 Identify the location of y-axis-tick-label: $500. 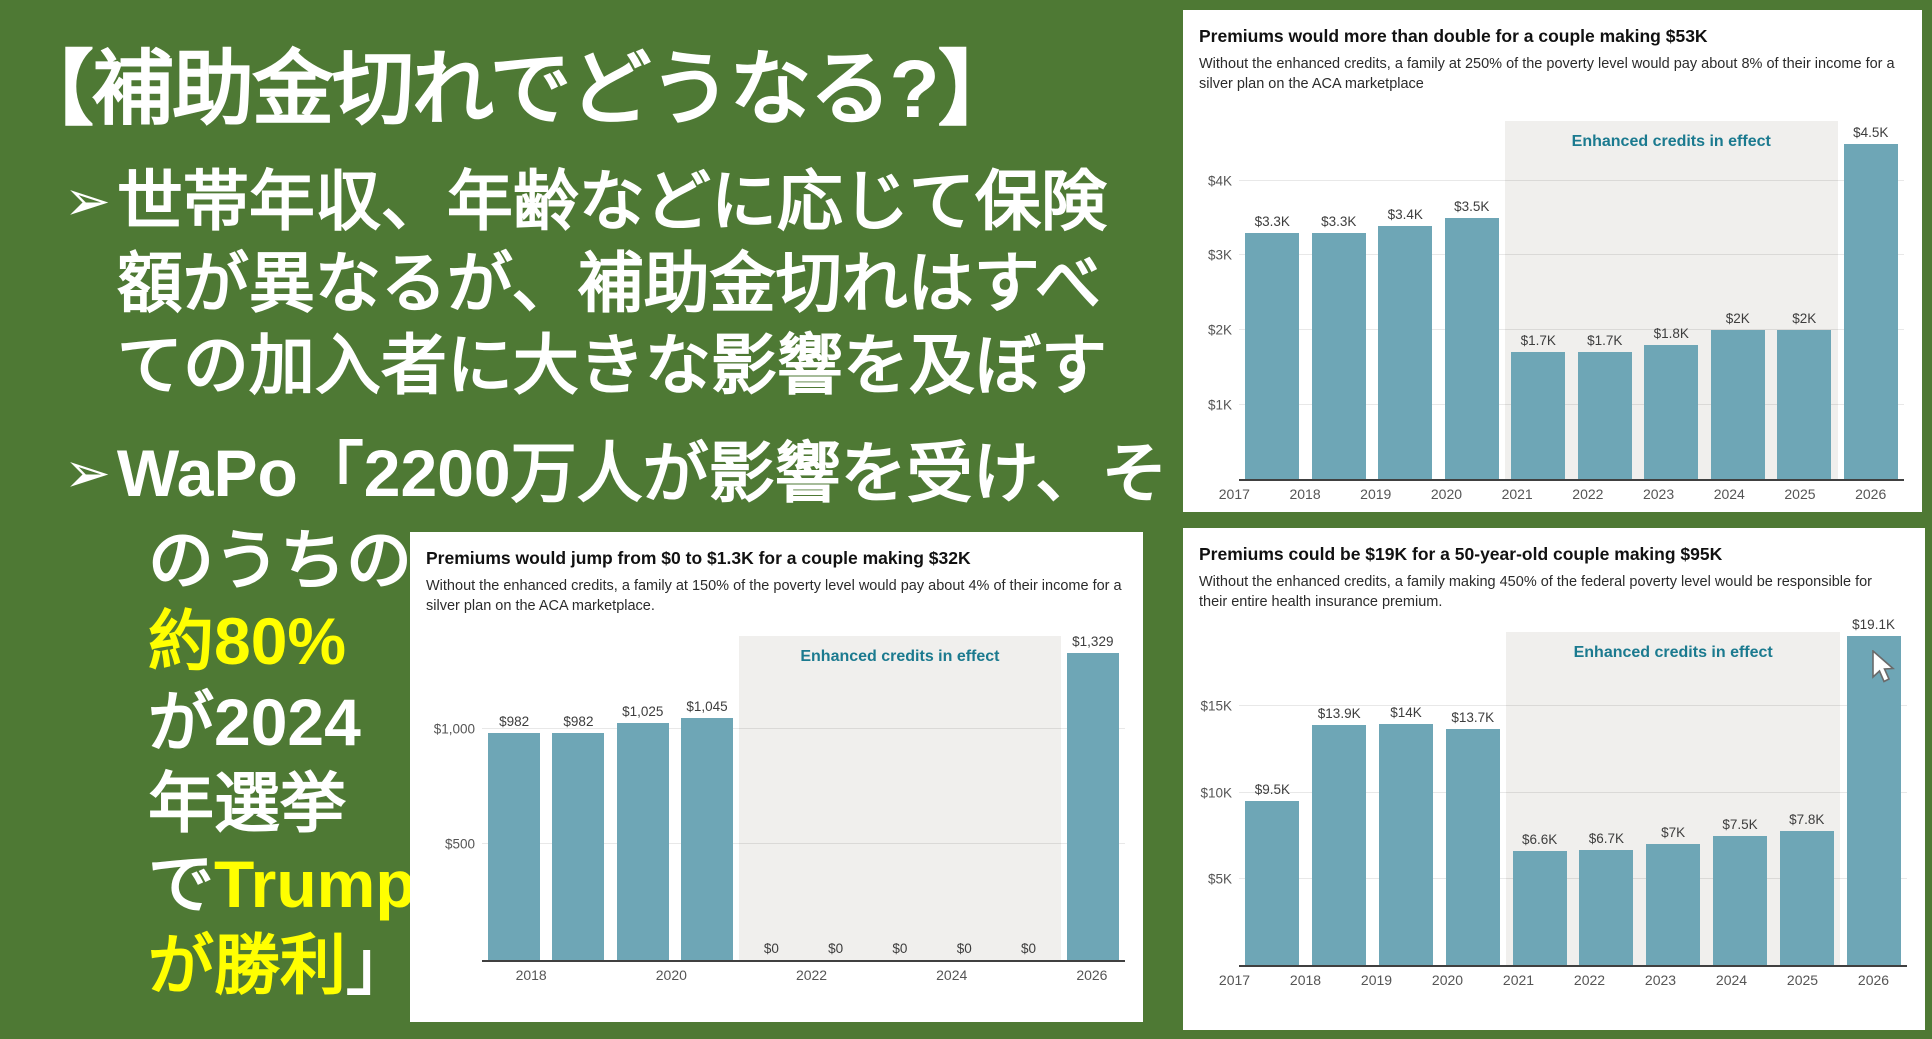
(459, 844).